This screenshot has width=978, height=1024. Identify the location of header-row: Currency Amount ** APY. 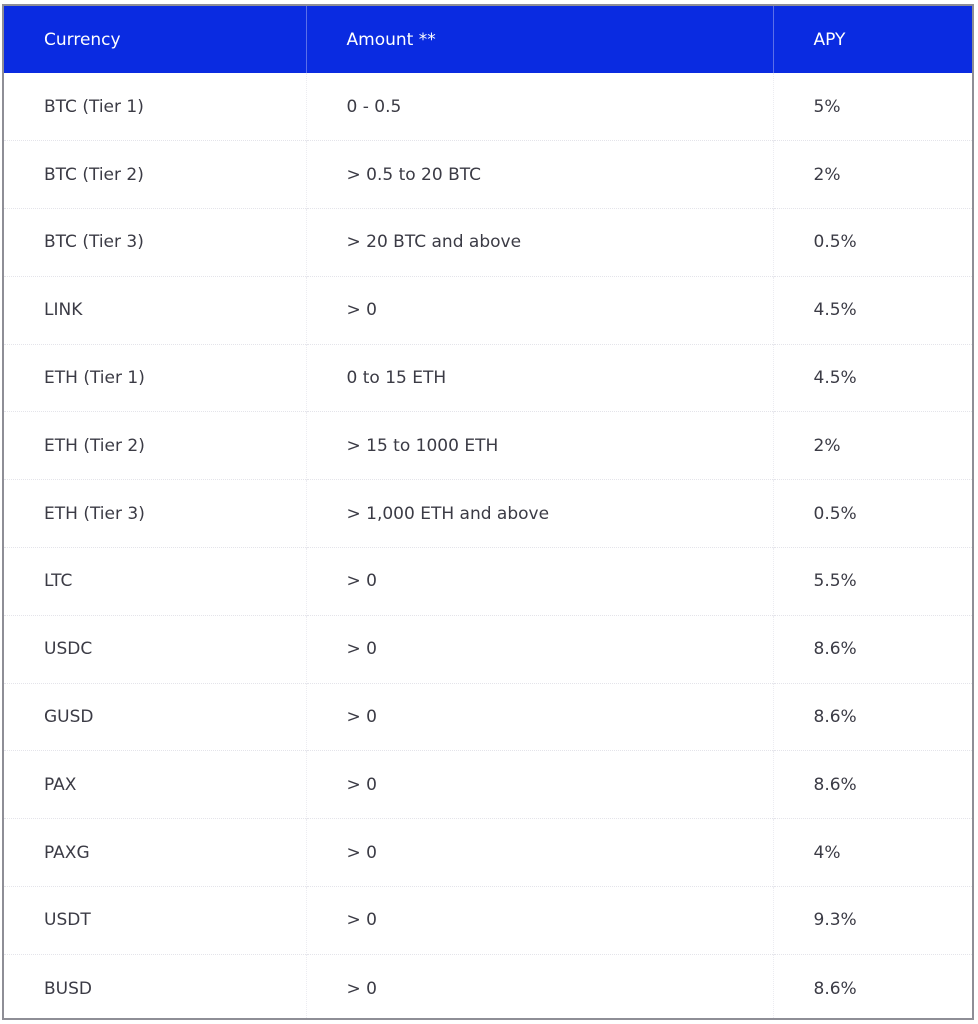
(488, 39).